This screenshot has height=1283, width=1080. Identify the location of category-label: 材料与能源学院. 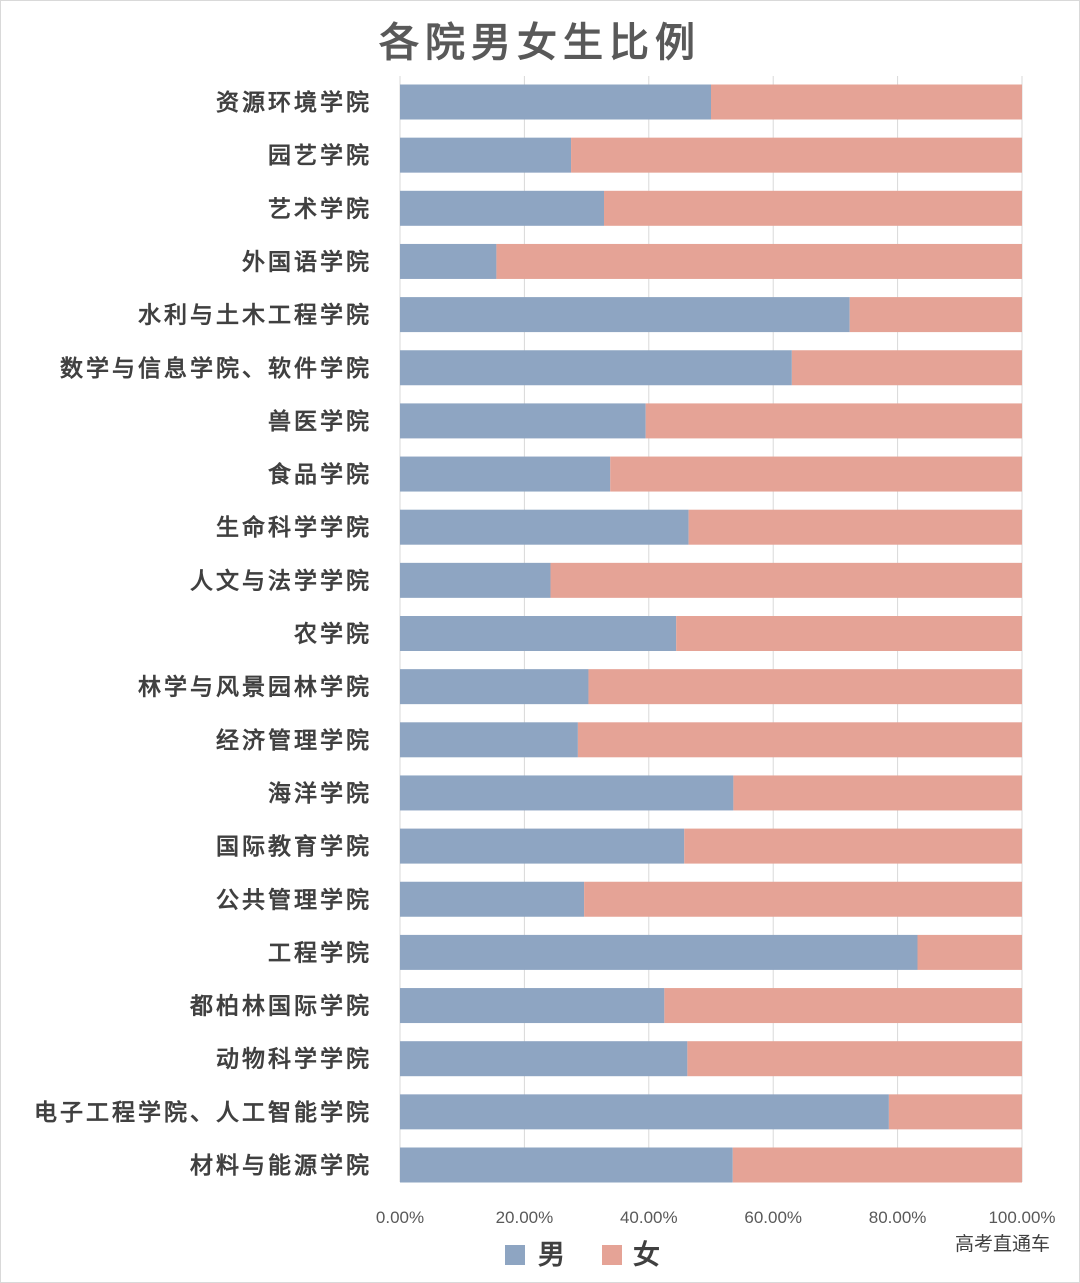
(281, 1165).